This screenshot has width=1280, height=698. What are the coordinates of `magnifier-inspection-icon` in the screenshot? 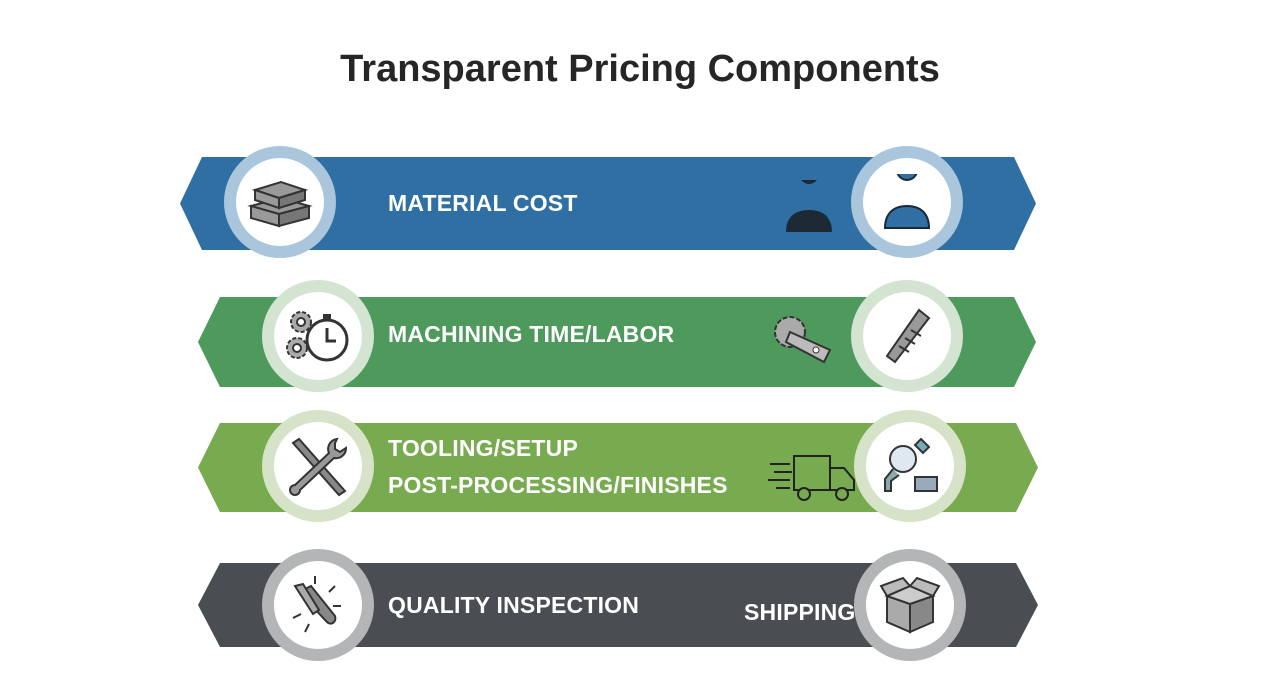 It's located at (911, 464).